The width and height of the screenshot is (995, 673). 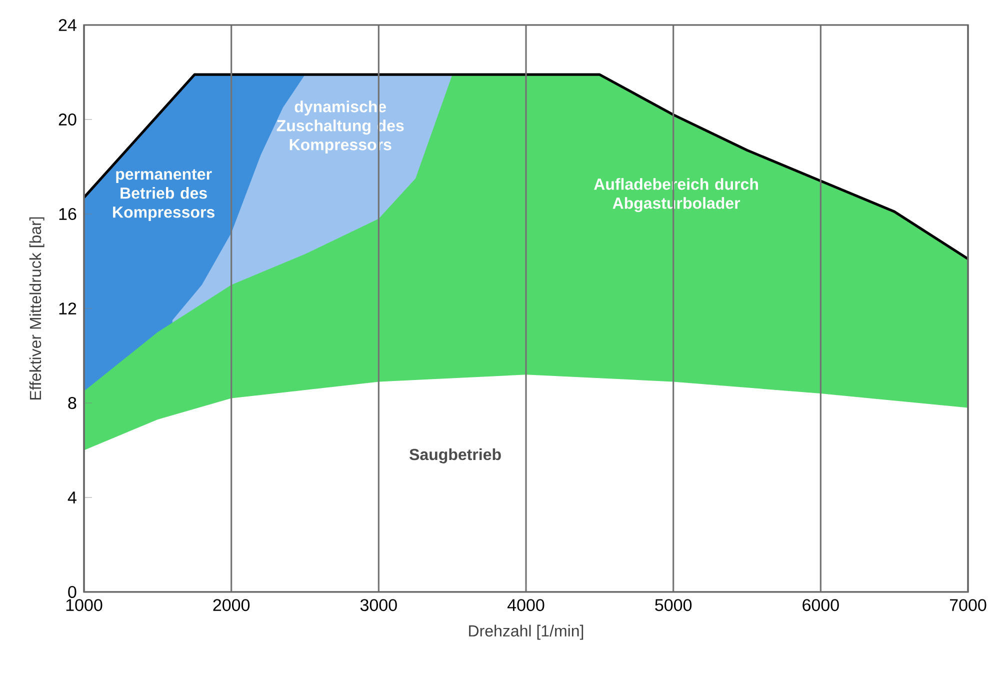 I want to click on y-tick-label: 12, so click(x=67, y=308).